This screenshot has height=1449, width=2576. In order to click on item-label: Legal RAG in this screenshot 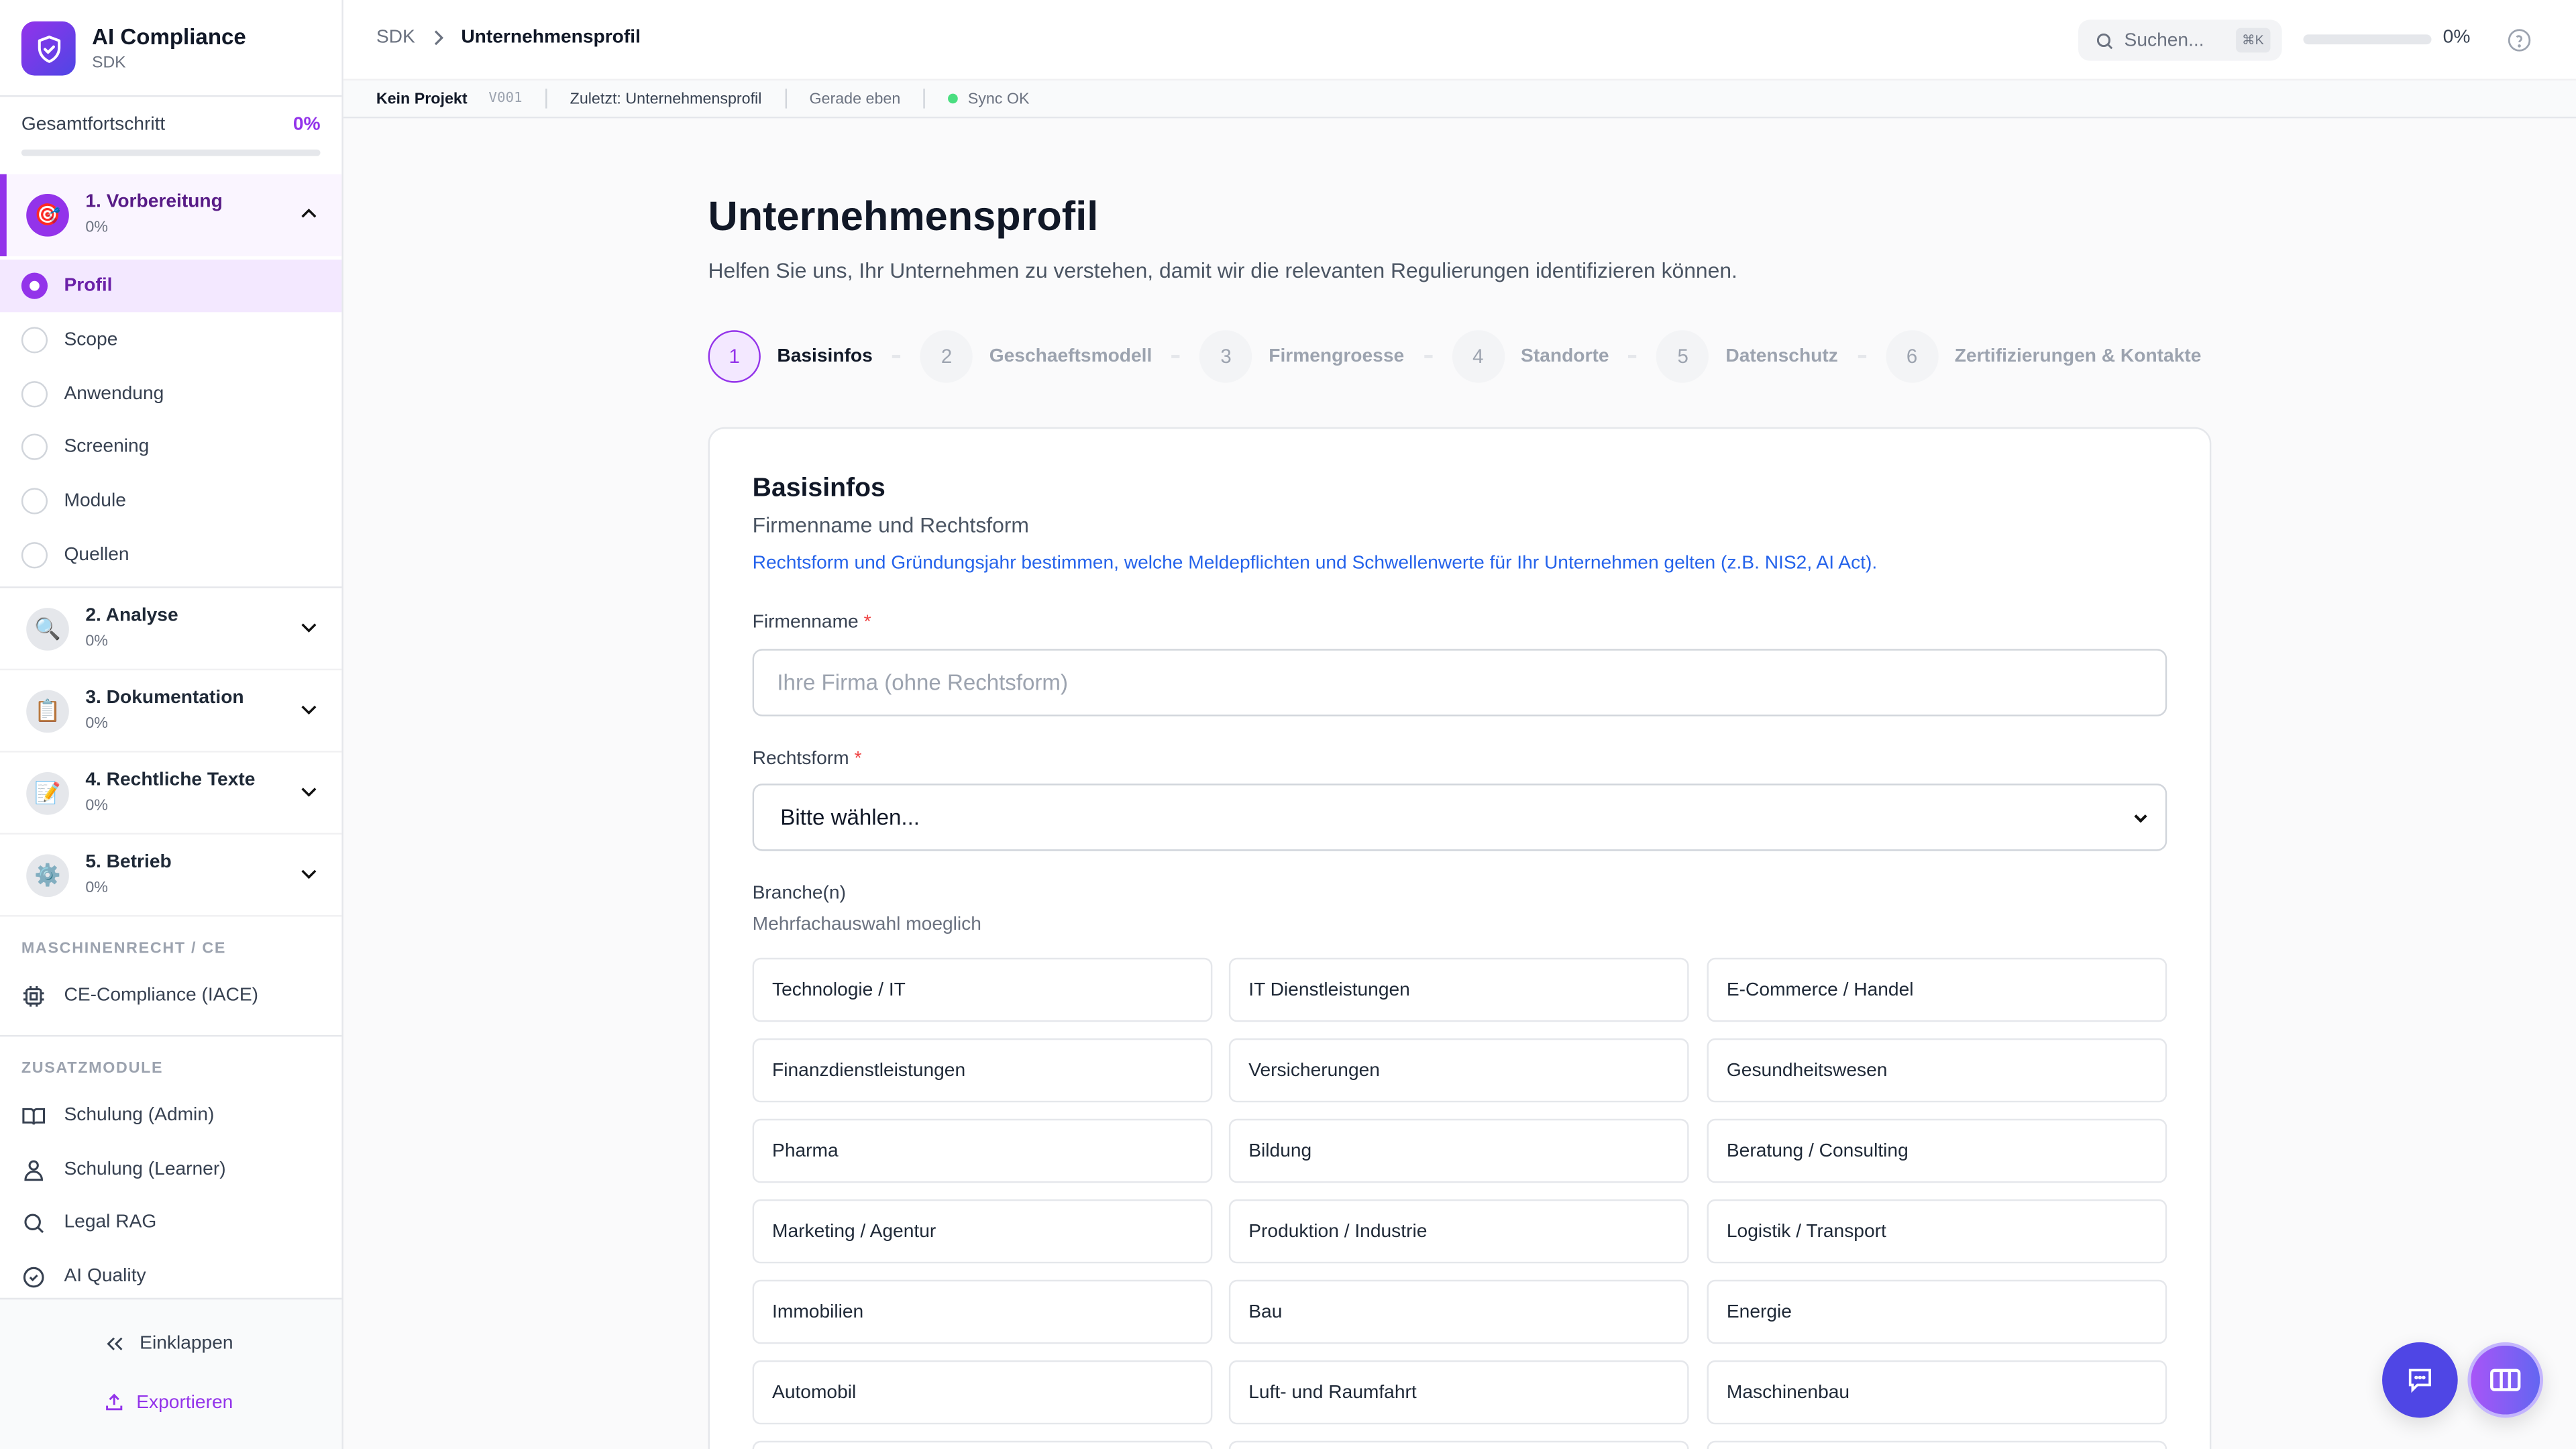, I will do `click(110, 1222)`.